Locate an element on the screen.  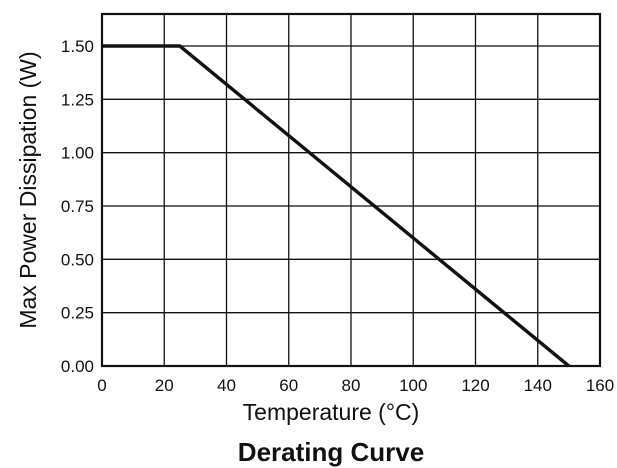
y-tick-label: 1.25 is located at coordinates (77, 99).